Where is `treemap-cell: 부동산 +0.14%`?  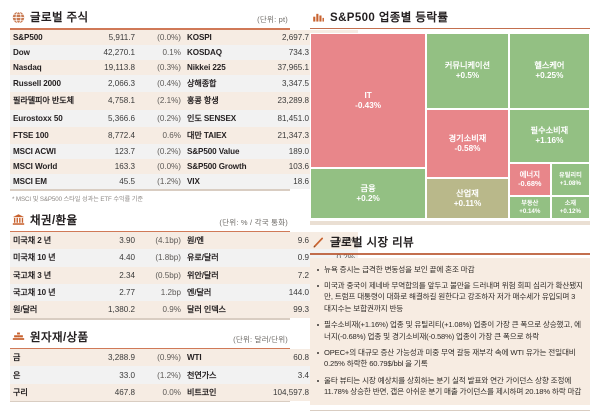
treemap-cell: 부동산 +0.14% is located at coordinates (529, 208).